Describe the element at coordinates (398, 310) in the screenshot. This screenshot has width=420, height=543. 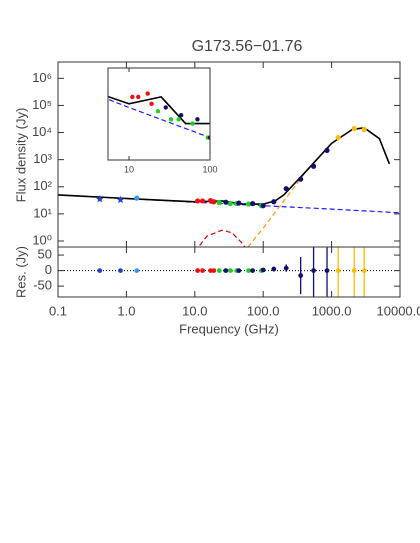
I see `x-tick-label: 10000.0` at that location.